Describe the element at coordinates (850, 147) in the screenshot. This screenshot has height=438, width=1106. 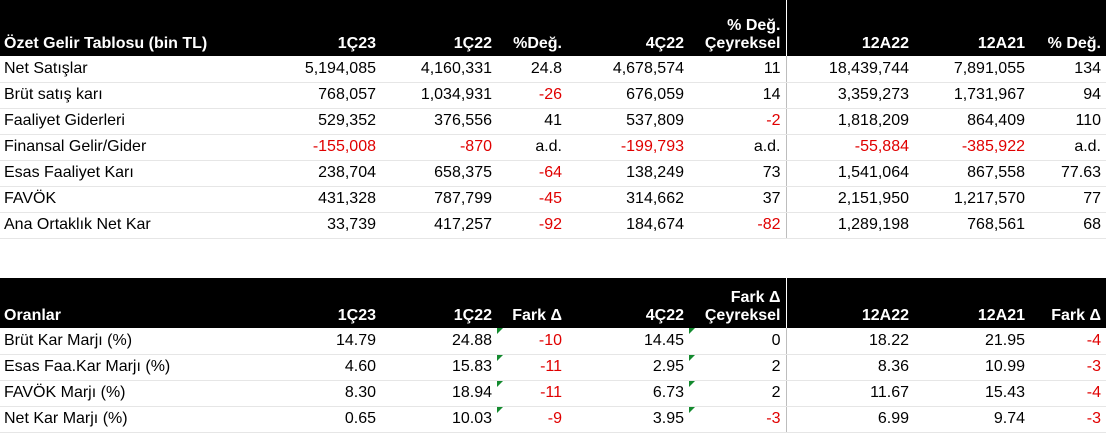
I see `cell-col-6: -55,884` at that location.